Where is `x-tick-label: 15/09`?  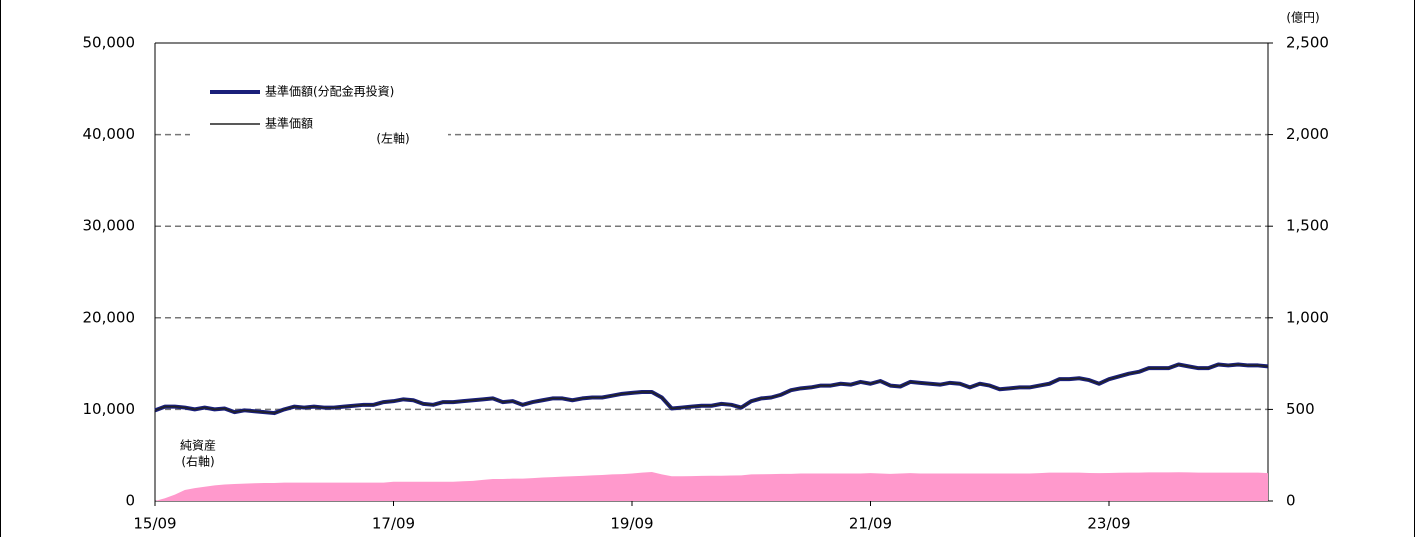
x-tick-label: 15/09 is located at coordinates (154, 524).